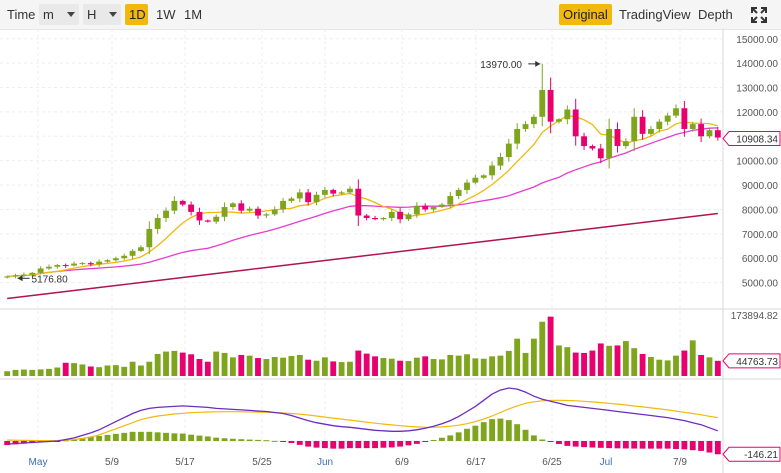 This screenshot has width=781, height=473. I want to click on expand-icon, so click(759, 15).